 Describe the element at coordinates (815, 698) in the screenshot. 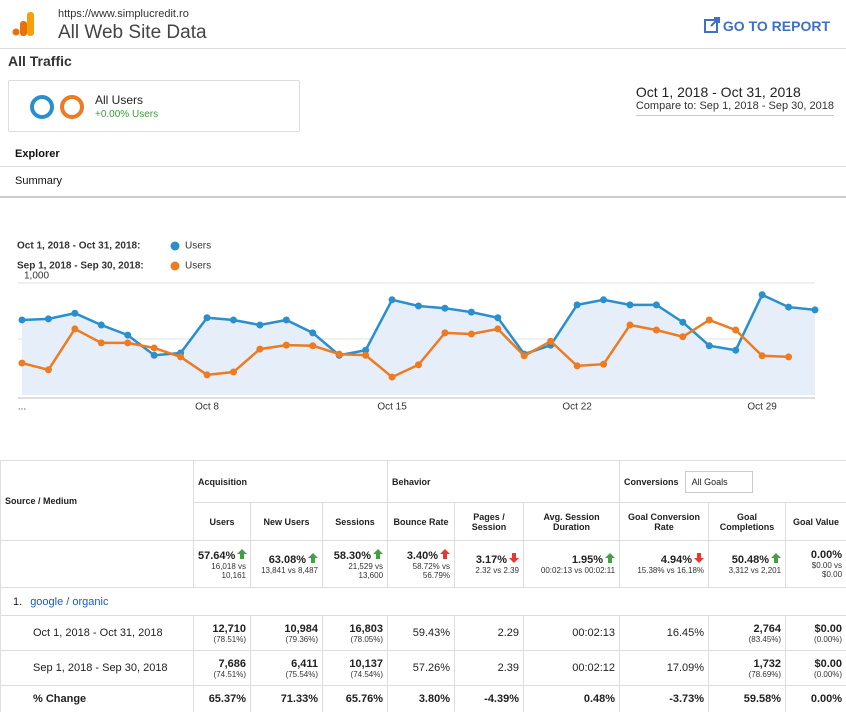

I see `value-cell: 0.00%` at that location.